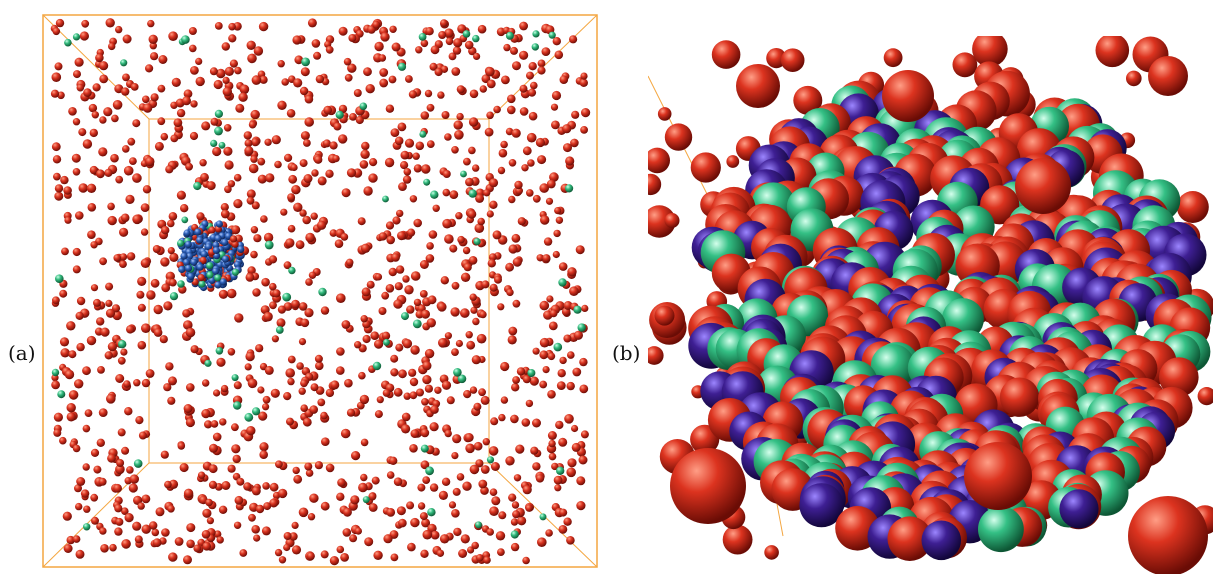 Image resolution: width=1213 pixels, height=574 pixels. Describe the element at coordinates (204, 254) in the screenshot. I see `cluster-atom` at that location.